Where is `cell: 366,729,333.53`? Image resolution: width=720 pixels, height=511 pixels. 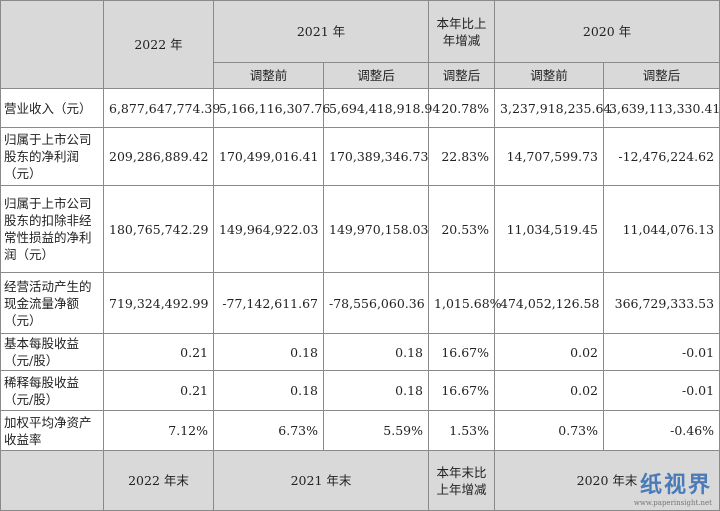 cell: 366,729,333.53 is located at coordinates (661, 303).